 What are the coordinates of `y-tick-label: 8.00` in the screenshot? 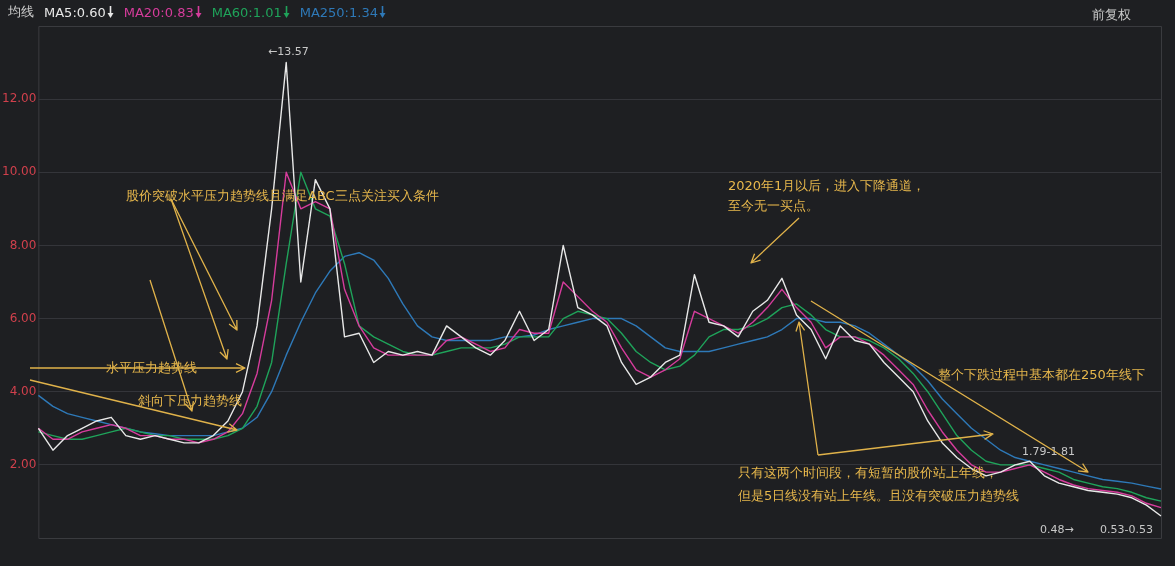 It's located at (23, 244).